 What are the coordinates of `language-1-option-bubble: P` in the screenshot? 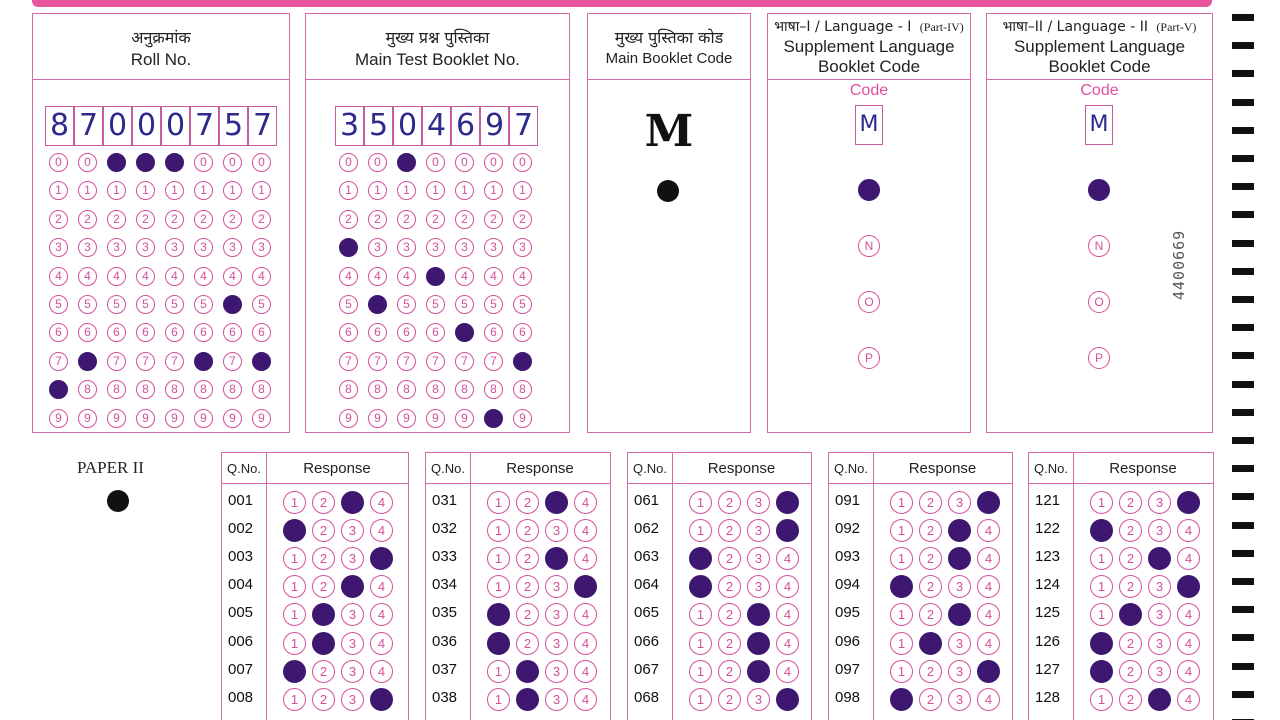 It's located at (869, 358).